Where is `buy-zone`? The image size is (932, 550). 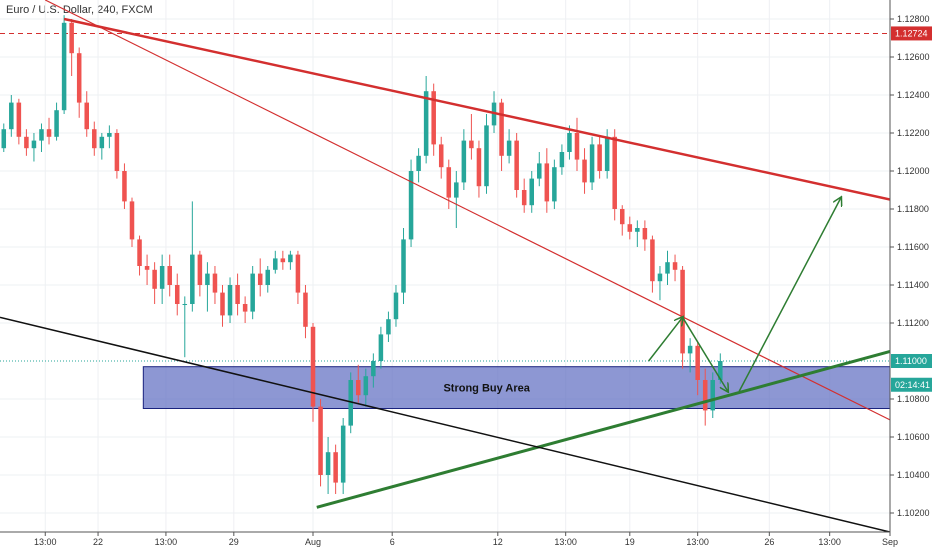
buy-zone is located at coordinates (516, 388).